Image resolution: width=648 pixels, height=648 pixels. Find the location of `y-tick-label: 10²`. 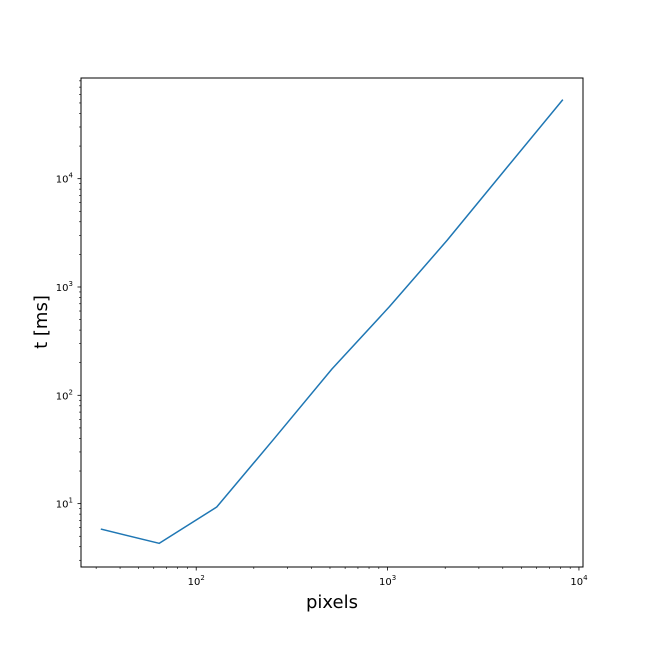

y-tick-label: 10² is located at coordinates (64, 395).